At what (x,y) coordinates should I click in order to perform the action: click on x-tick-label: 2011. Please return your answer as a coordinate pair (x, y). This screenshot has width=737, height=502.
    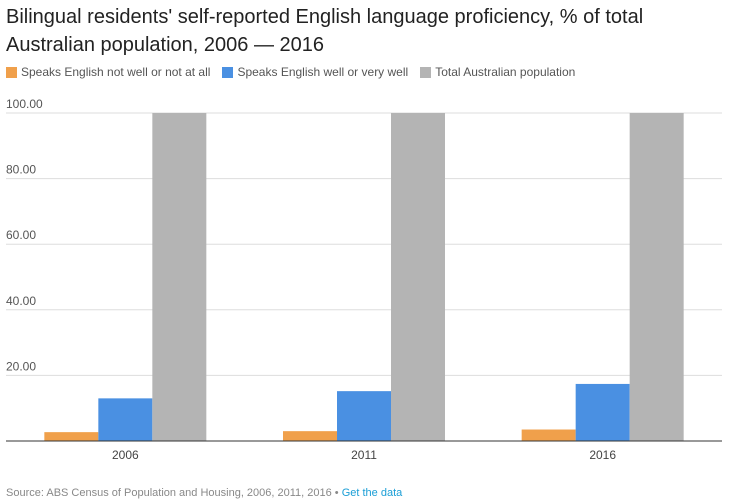
    Looking at the image, I should click on (364, 455).